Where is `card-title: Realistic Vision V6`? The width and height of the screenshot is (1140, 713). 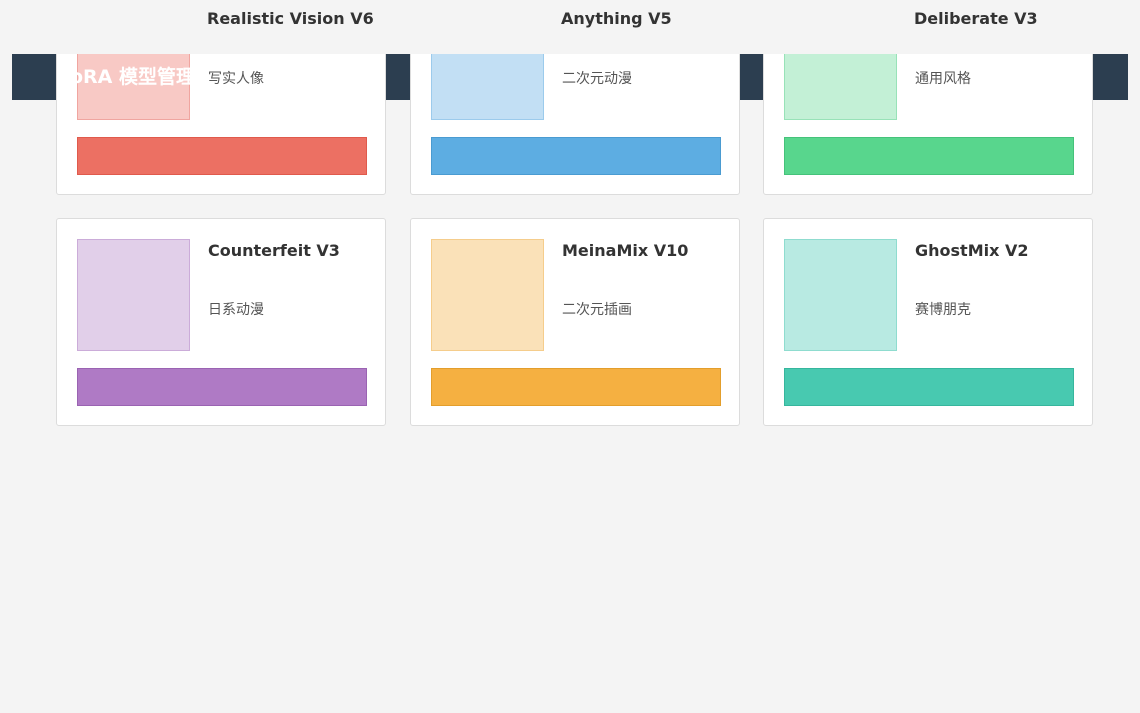
card-title: Realistic Vision V6 is located at coordinates (290, 18).